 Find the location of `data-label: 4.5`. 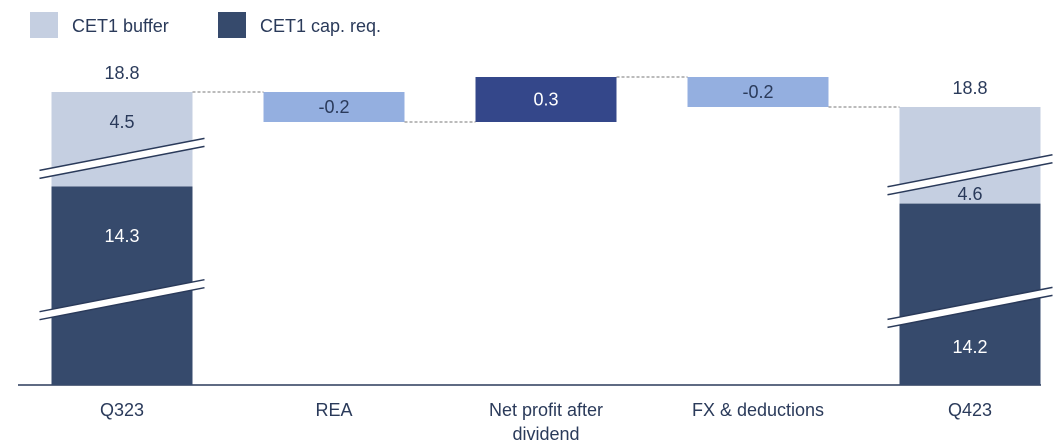

data-label: 4.5 is located at coordinates (121, 122).